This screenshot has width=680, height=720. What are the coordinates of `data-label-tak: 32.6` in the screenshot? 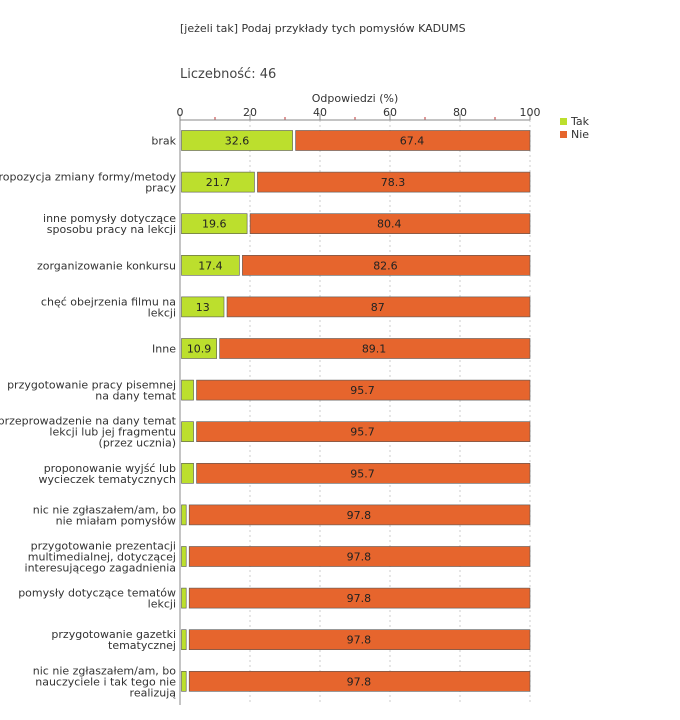 It's located at (237, 141).